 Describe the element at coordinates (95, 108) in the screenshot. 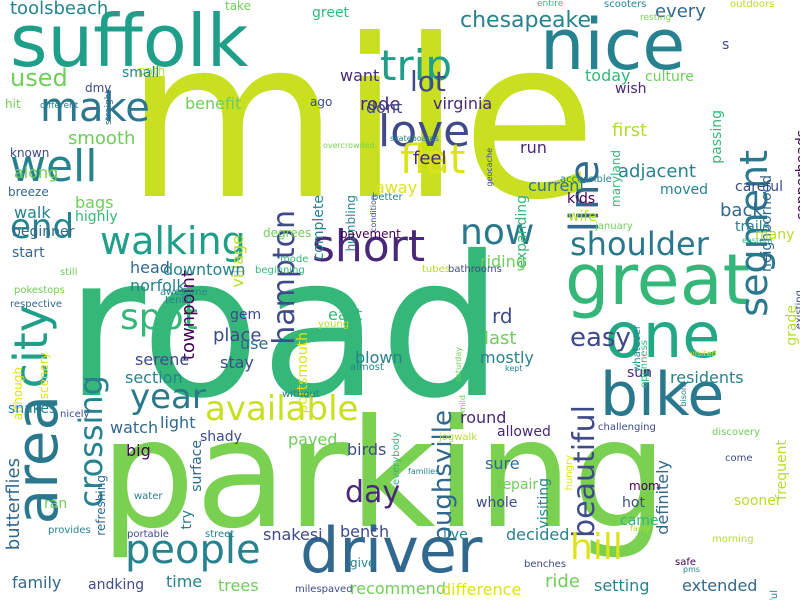

I see `word-make: make` at that location.